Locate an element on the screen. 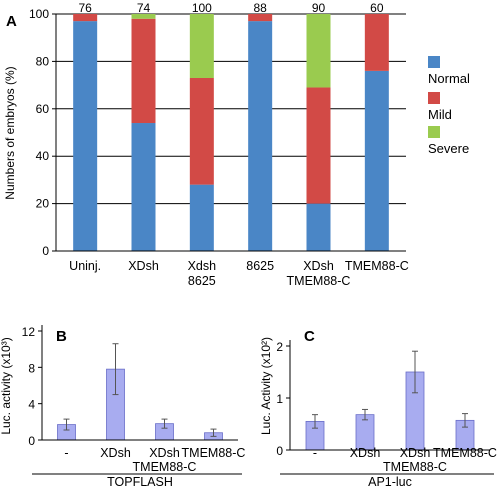 Image resolution: width=500 pixels, height=490 pixels. chart-b-ytick-label: 12 is located at coordinates (29, 332).